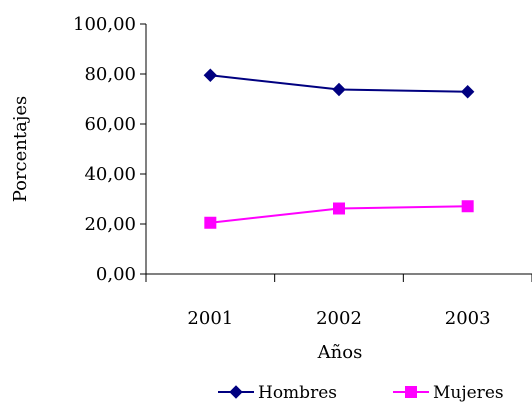 This screenshot has height=408, width=532. Describe the element at coordinates (104, 24) in the screenshot. I see `y-tick-label: 100,00` at that location.